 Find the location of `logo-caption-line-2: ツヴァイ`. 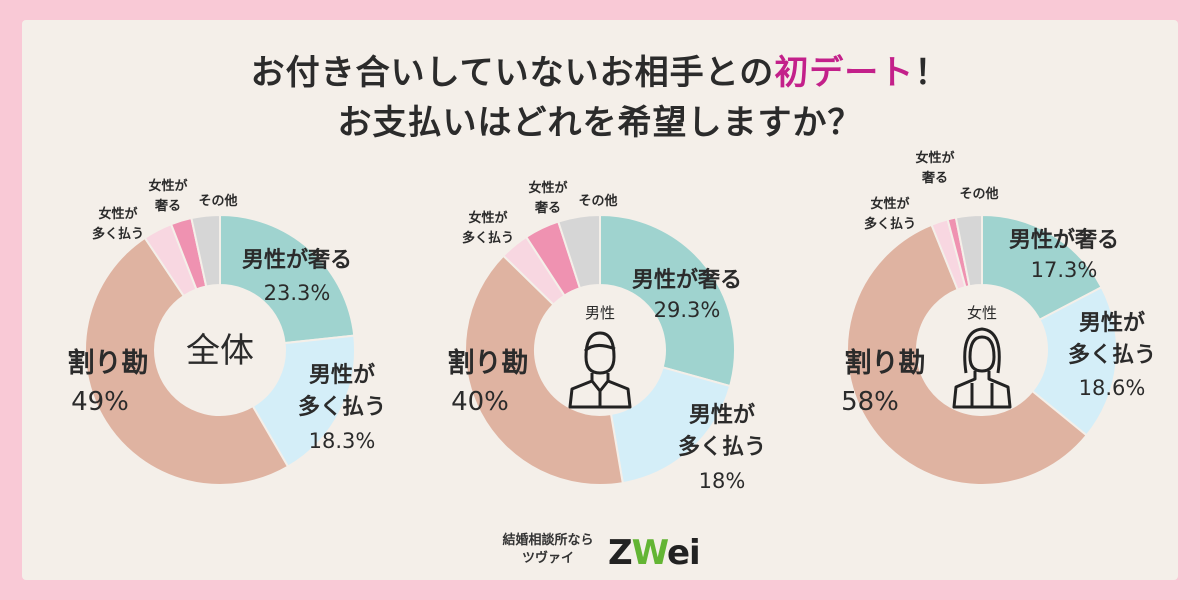

logo-caption-line-2: ツヴァイ is located at coordinates (547, 558).